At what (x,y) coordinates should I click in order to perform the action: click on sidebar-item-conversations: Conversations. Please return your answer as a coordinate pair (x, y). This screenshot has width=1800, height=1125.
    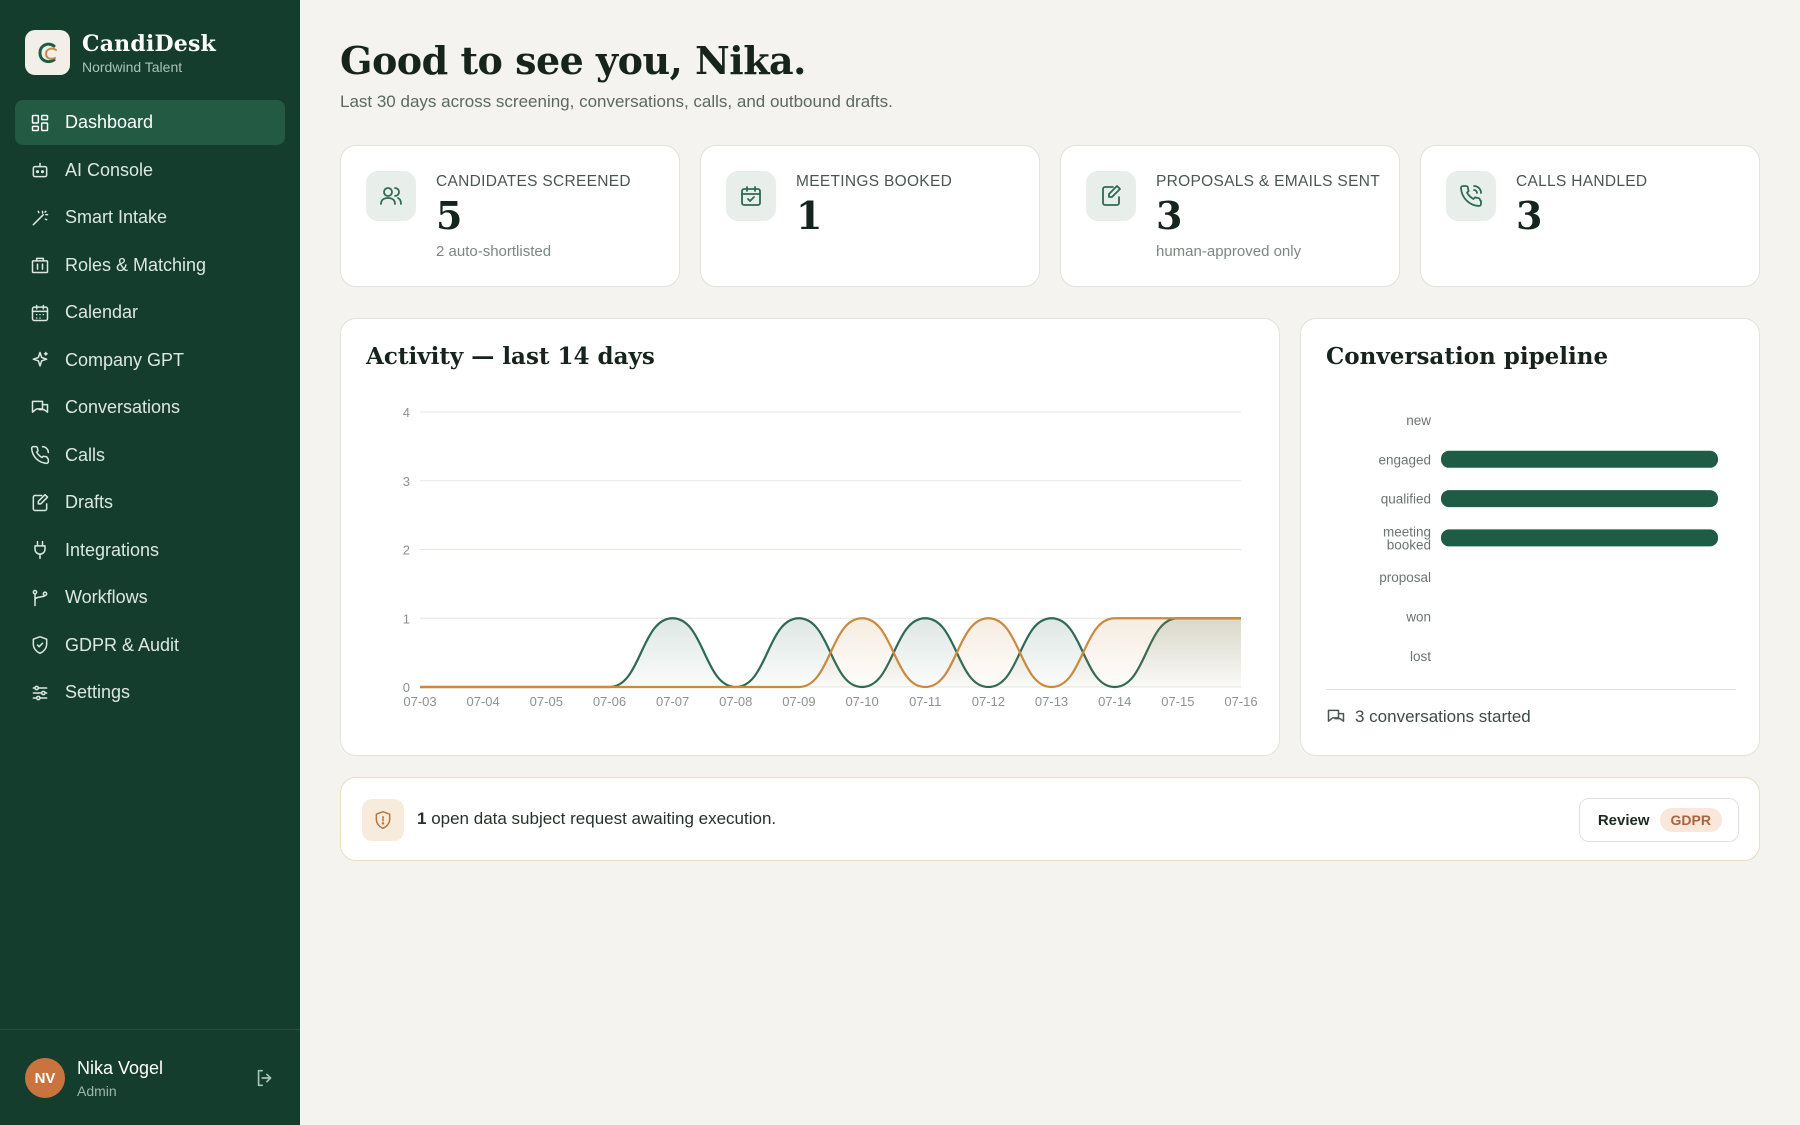
    Looking at the image, I should click on (150, 407).